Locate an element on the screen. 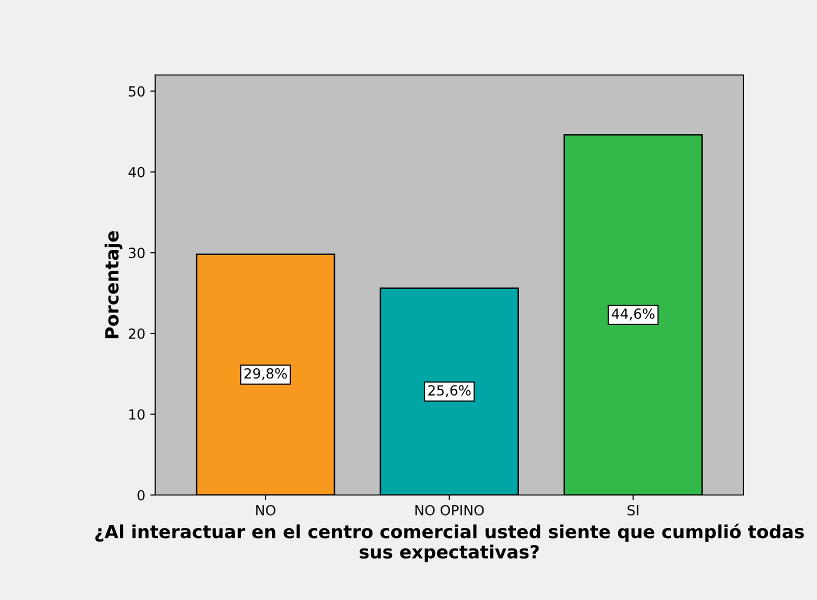 Image resolution: width=817 pixels, height=600 pixels. y-tick-label: 0 is located at coordinates (141, 495).